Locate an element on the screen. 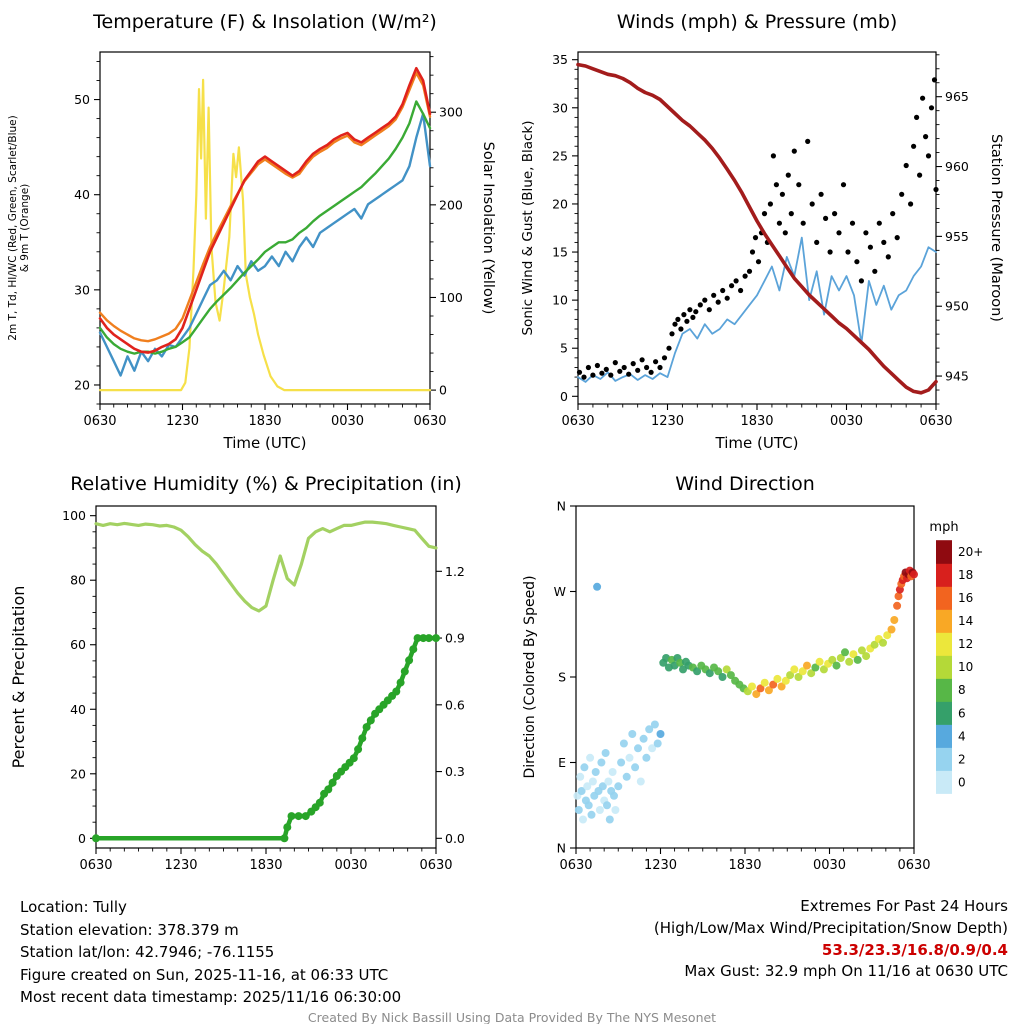 The width and height of the screenshot is (1024, 1024). max-gust: Max Gust: 32.9 mph On 11/16 at 0630 UTC is located at coordinates (846, 971).